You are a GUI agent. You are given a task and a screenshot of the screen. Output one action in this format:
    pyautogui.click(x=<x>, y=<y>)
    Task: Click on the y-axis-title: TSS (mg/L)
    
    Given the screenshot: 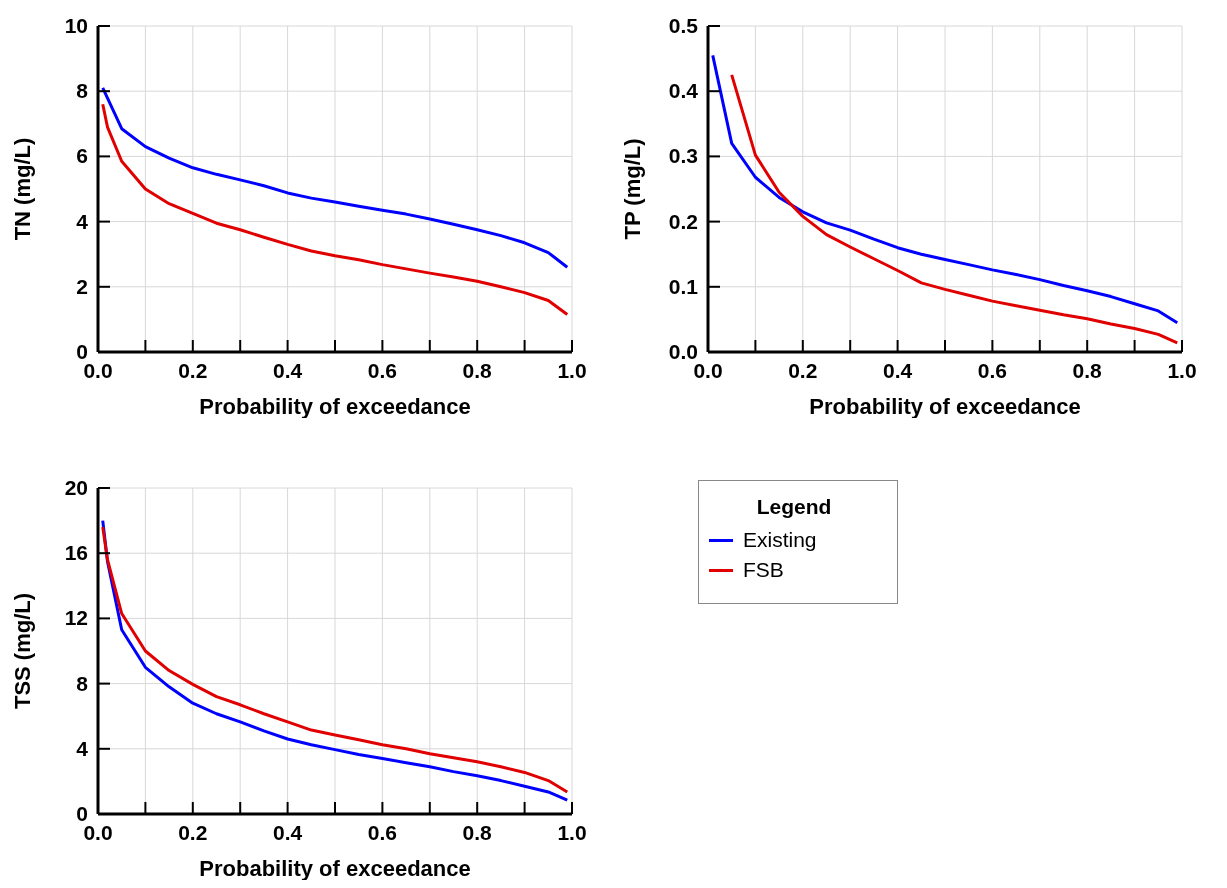 What is the action you would take?
    pyautogui.click(x=22, y=651)
    